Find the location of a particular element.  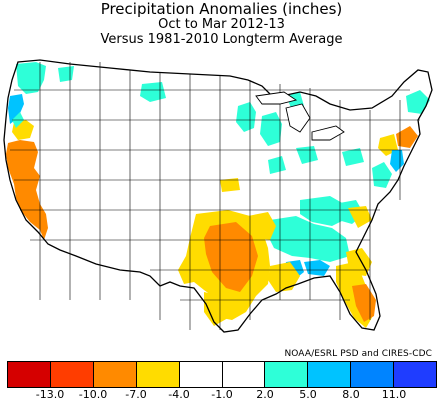

legend-tick-label: 11.0 is located at coordinates (394, 394).